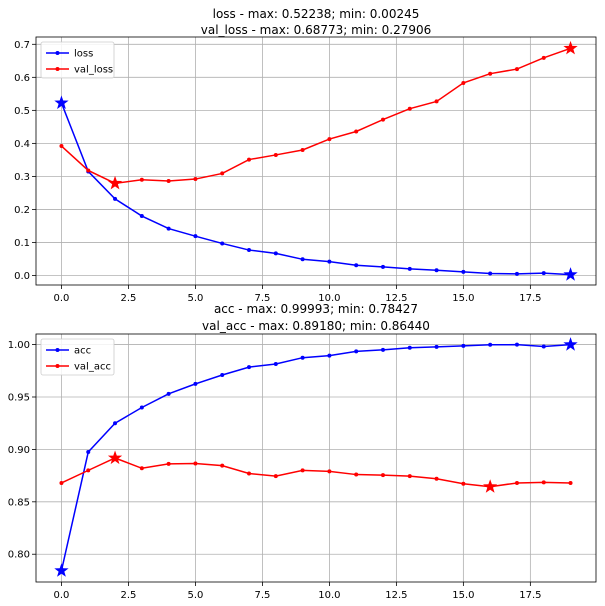  I want to click on accuracy-chart-legend: acc val_acc, so click(77, 357).